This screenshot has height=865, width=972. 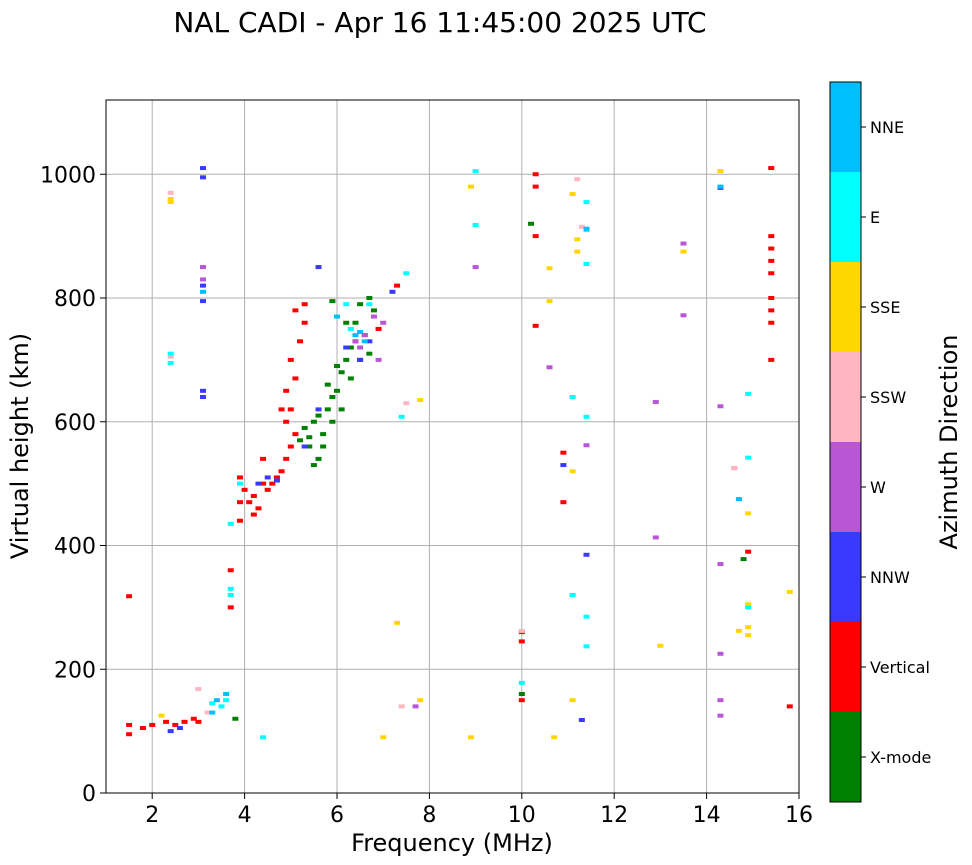 I want to click on y-axis-label: Virtual height (km), so click(x=20, y=446).